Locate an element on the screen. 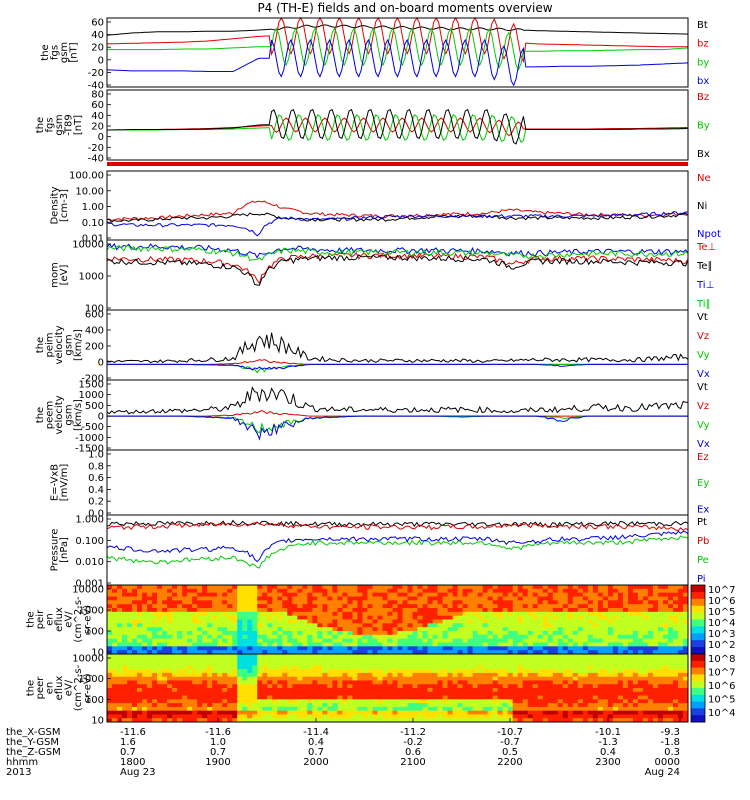 The width and height of the screenshot is (750, 800). y-tick-label: 40 is located at coordinates (97, 35).